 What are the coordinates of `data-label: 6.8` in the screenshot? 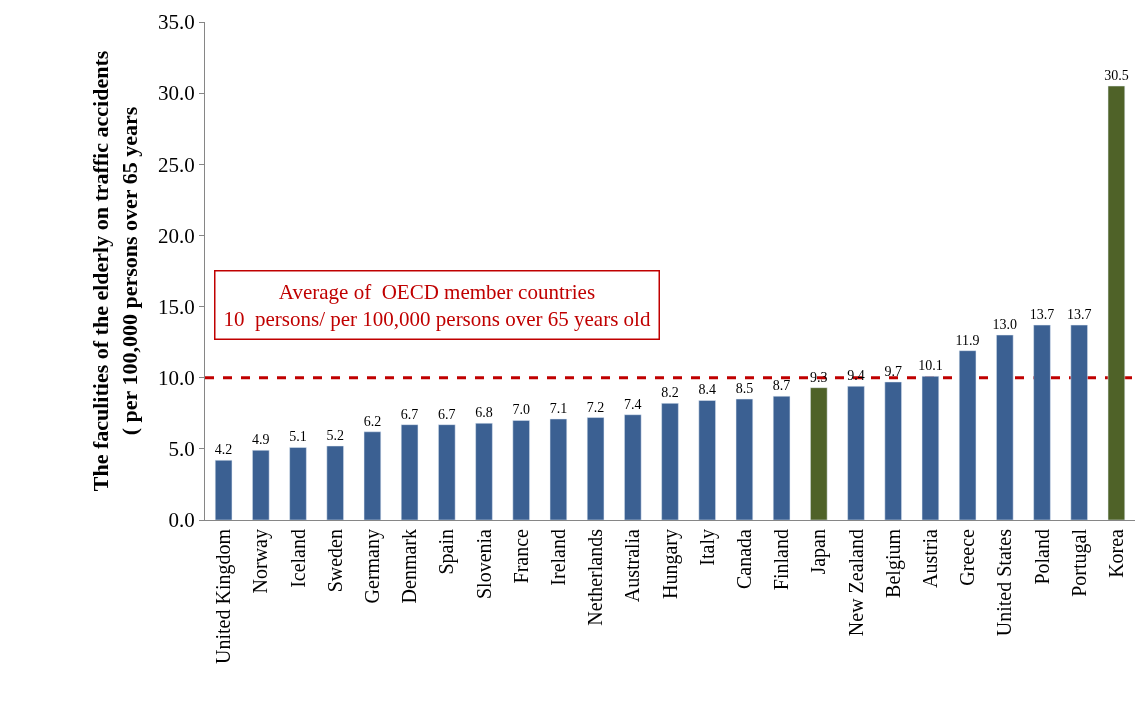 It's located at (484, 413).